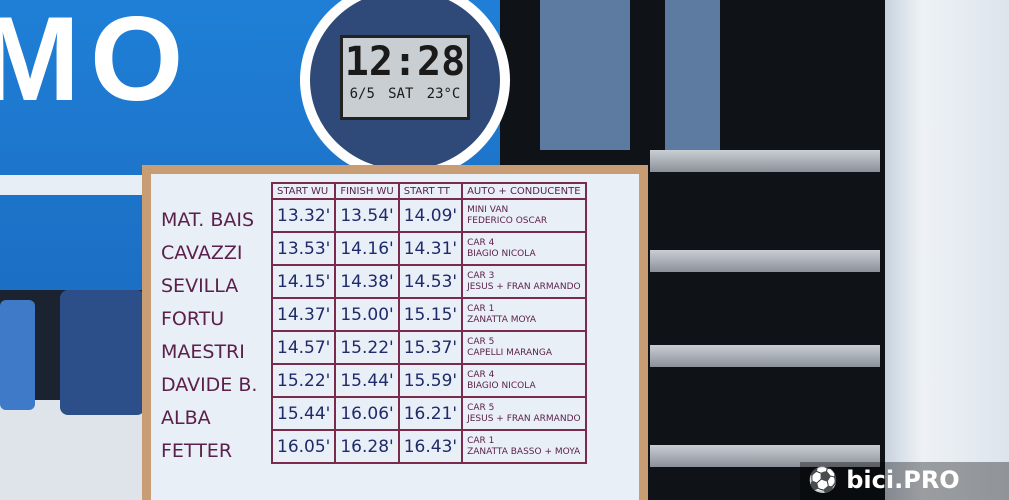  What do you see at coordinates (510, 352) in the screenshot?
I see `drivers-label: CAPELLI MARANGA` at bounding box center [510, 352].